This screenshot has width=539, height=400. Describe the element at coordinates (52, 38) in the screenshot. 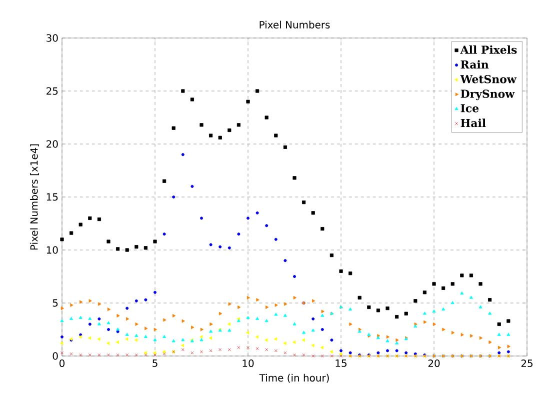

I see `y-tick-label: 30` at that location.